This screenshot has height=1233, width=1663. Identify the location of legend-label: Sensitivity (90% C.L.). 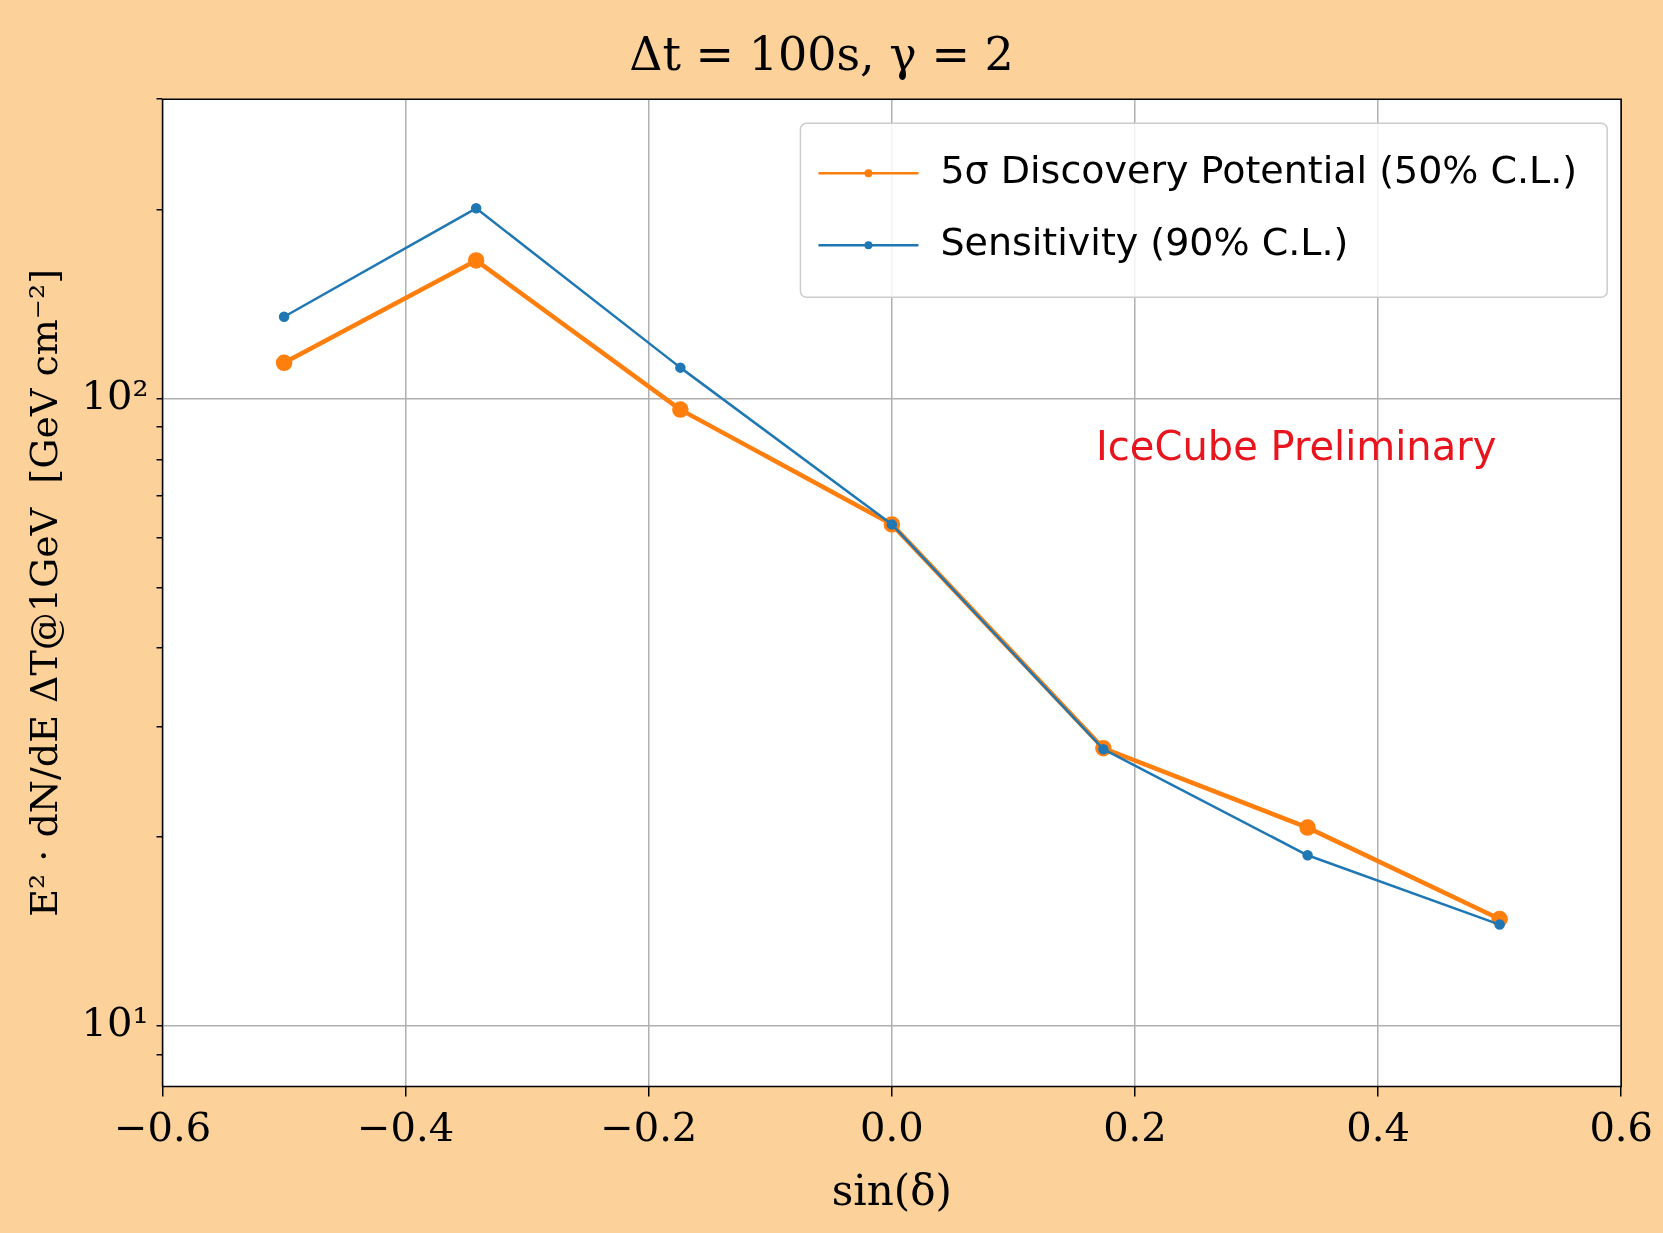
(1144, 242).